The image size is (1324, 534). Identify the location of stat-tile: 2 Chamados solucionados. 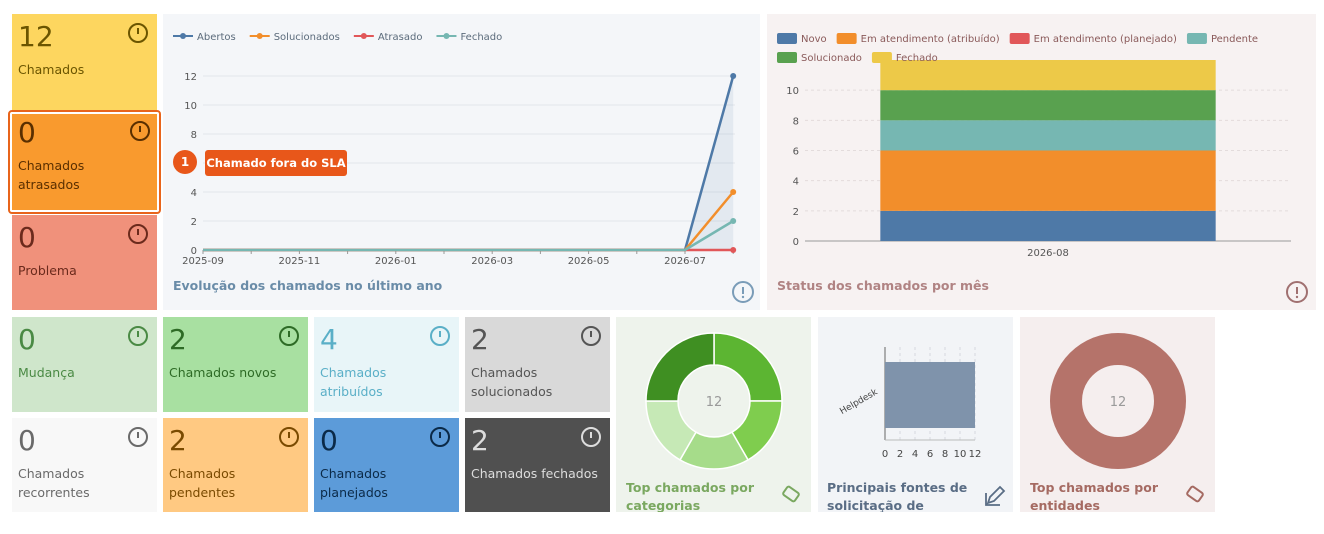
(537, 364).